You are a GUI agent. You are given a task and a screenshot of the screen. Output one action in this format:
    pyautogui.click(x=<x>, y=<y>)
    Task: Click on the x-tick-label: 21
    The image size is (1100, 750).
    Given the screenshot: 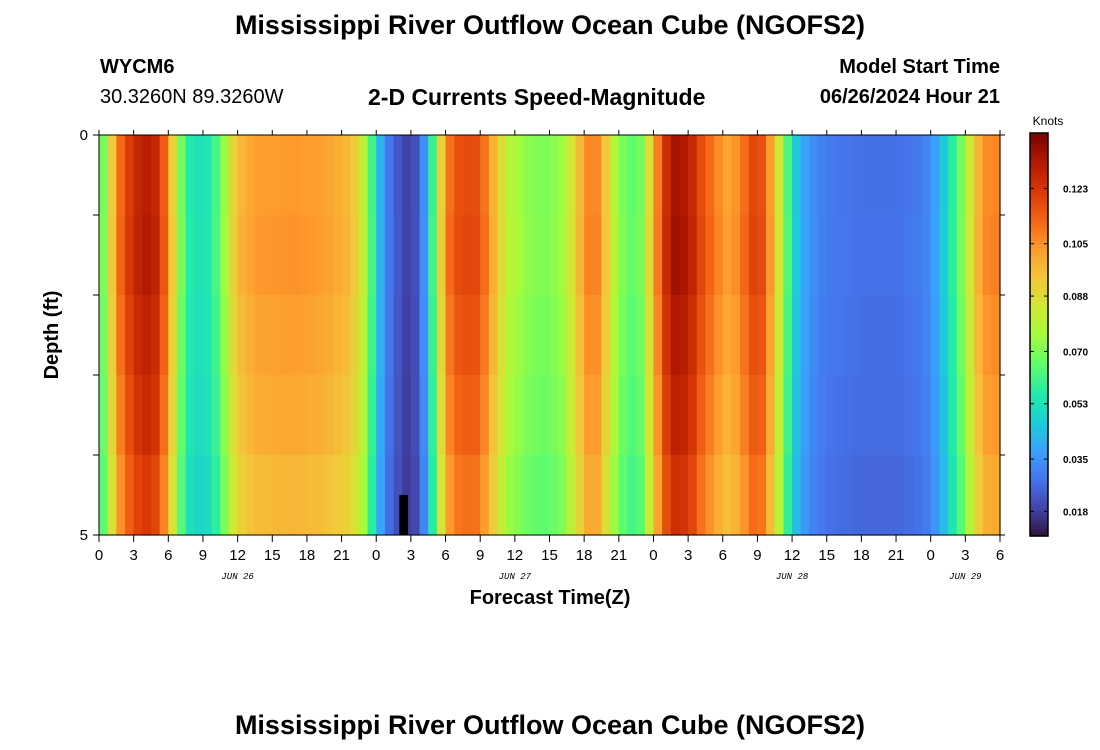 What is the action you would take?
    pyautogui.click(x=896, y=555)
    